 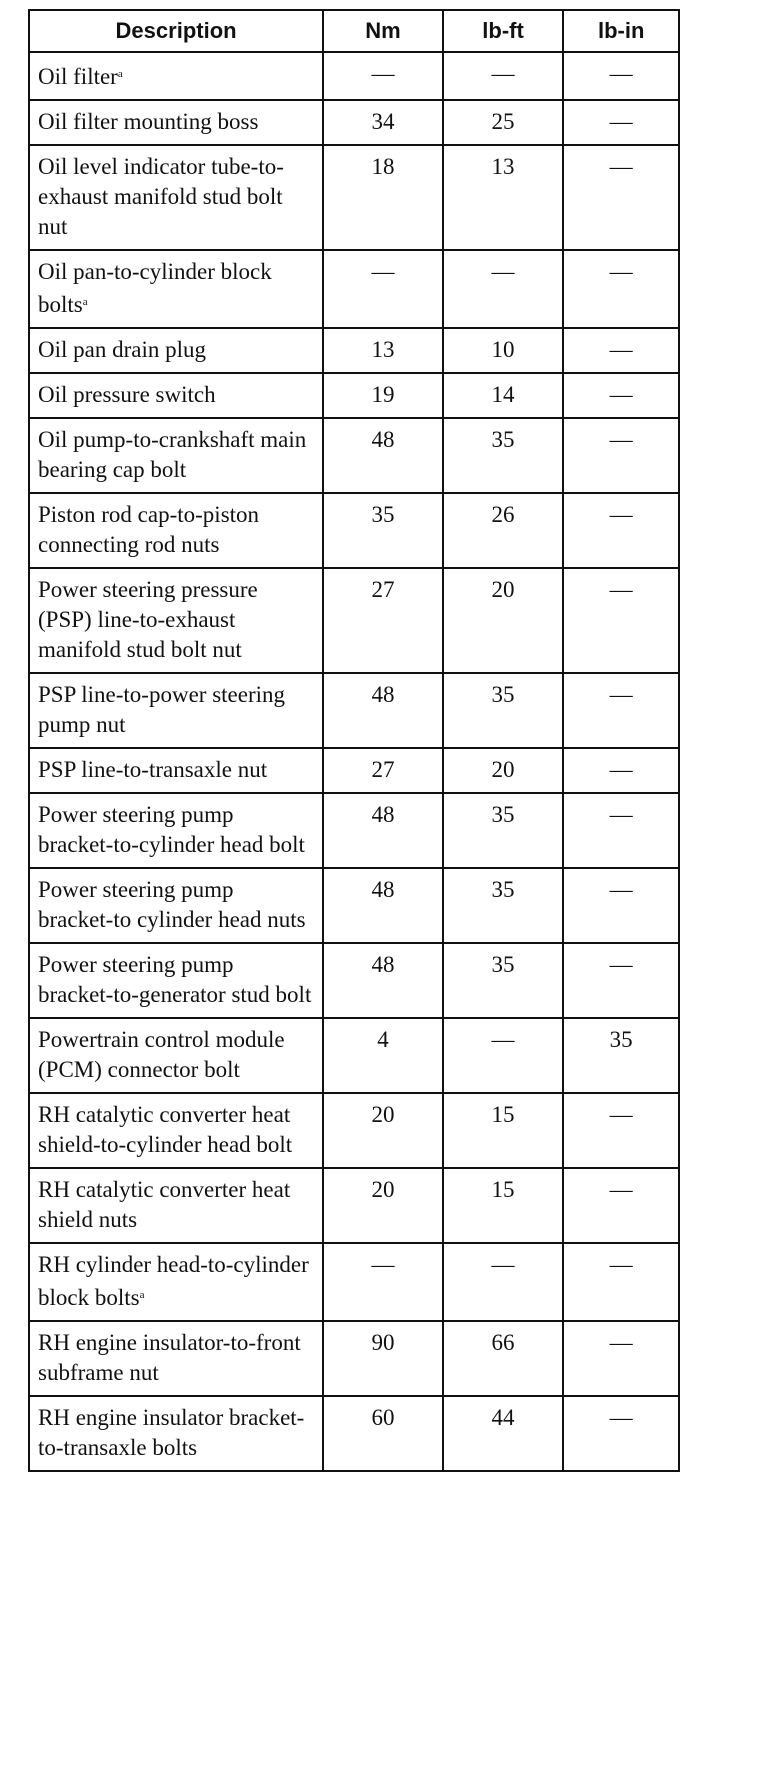 I want to click on cell-nm: 27, so click(x=383, y=770).